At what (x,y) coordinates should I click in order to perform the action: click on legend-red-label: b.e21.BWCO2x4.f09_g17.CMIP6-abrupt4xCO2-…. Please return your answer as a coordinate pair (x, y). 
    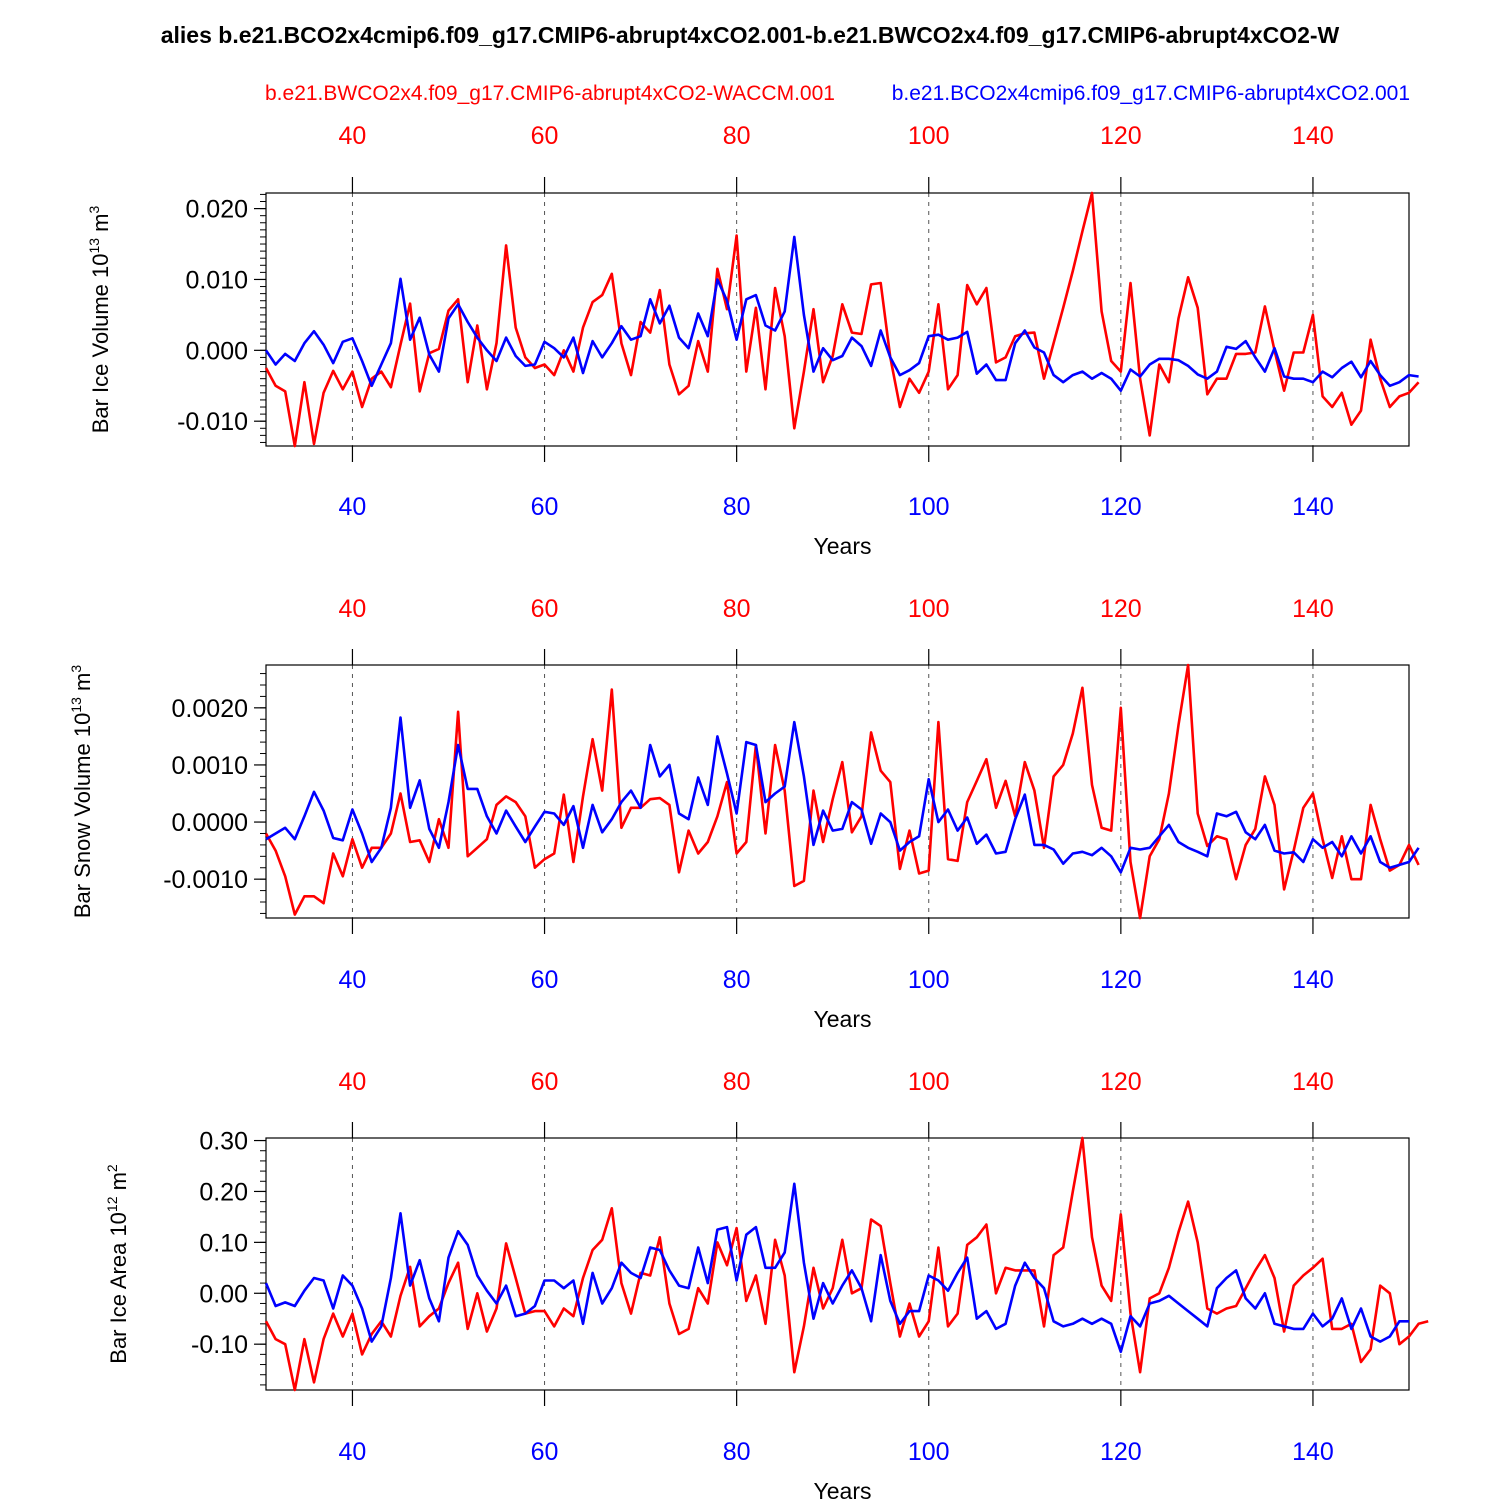
    Looking at the image, I should click on (550, 93).